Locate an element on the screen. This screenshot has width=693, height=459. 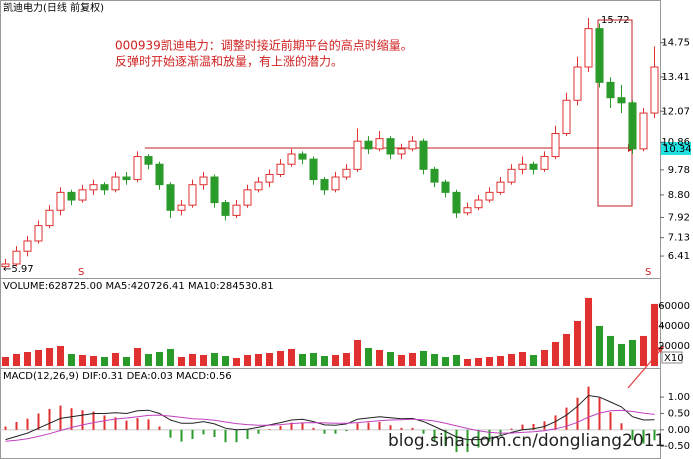
y-tick-label: 7.13 is located at coordinates (679, 238).